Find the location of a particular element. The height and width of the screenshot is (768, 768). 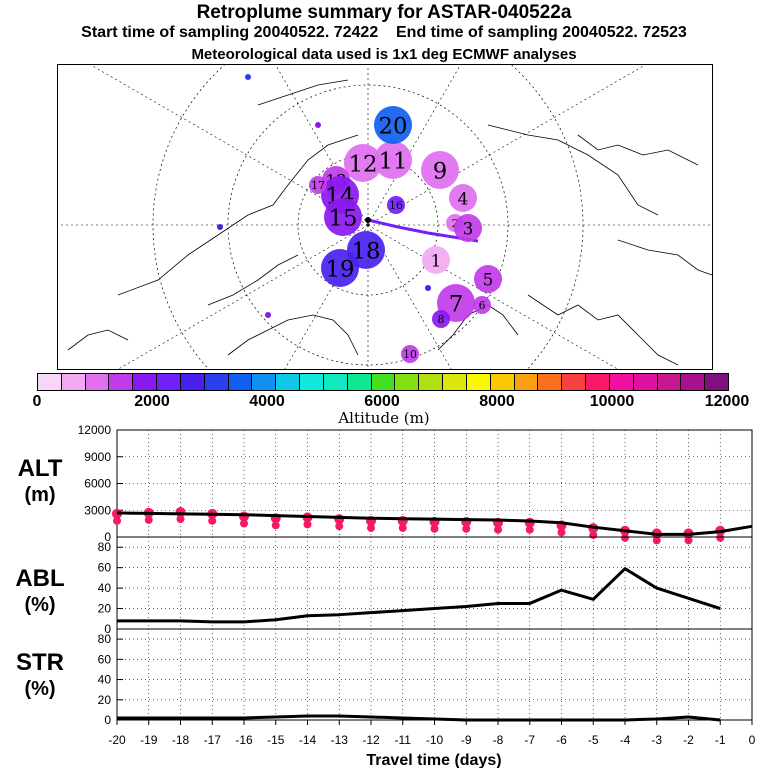

cluster-label: 6 is located at coordinates (482, 305).